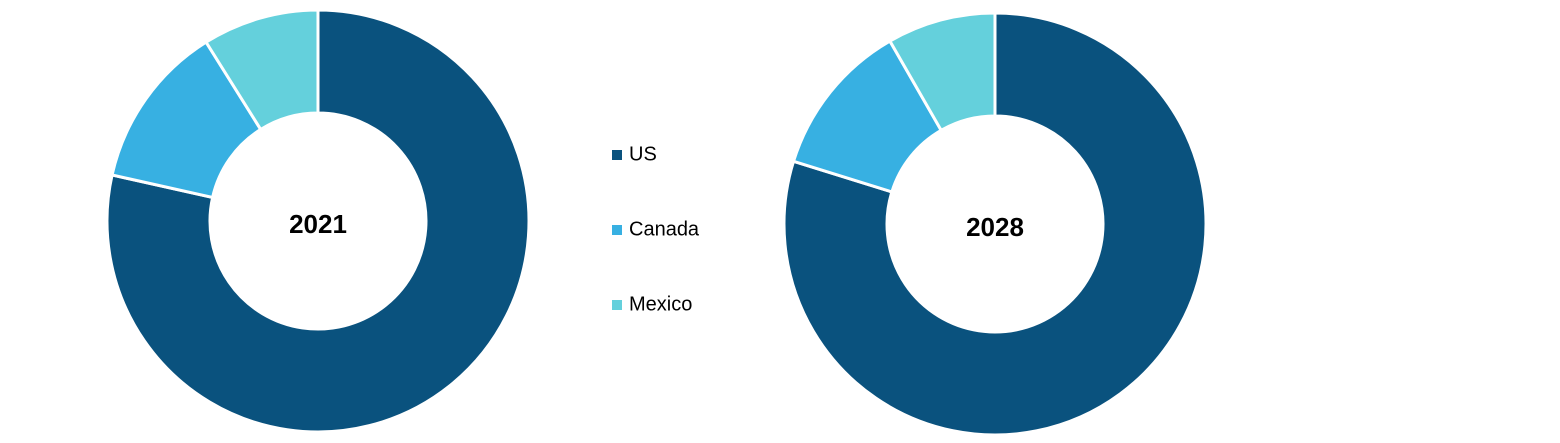  Describe the element at coordinates (660, 304) in the screenshot. I see `legend-label: Mexico` at that location.